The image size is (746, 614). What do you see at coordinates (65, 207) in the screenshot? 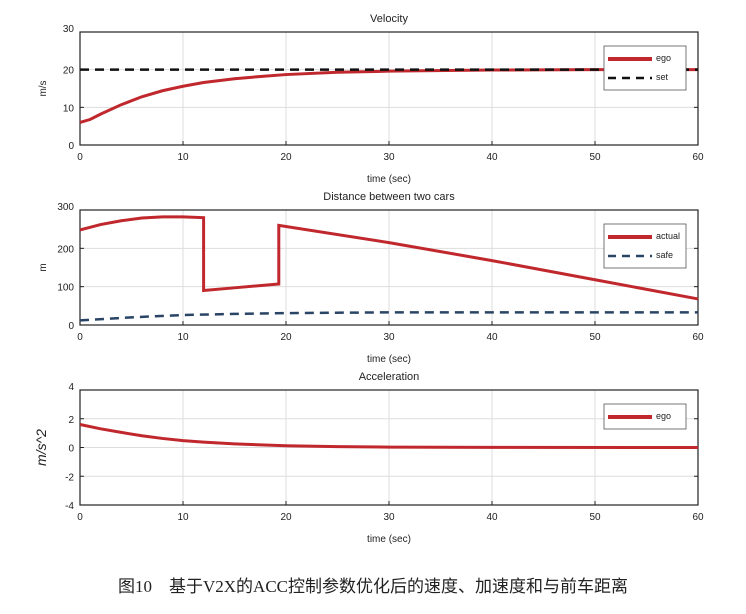
I see `y-tick-label: 300` at bounding box center [65, 207].